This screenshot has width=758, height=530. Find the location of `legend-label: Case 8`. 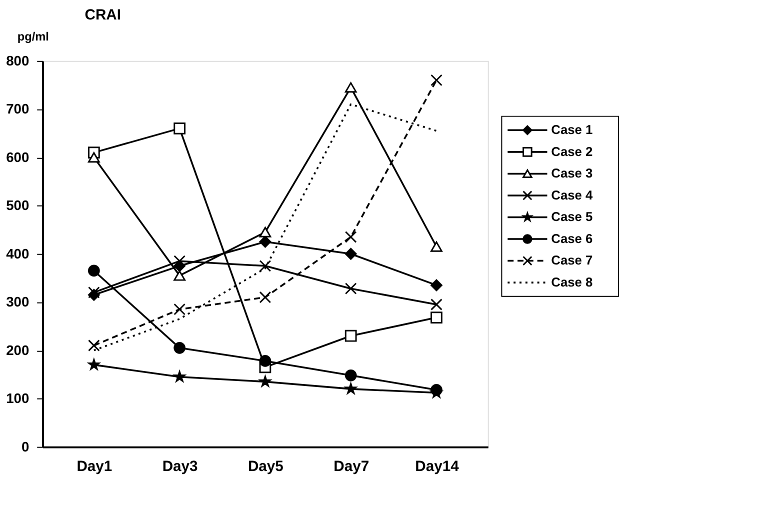

legend-label: Case 8 is located at coordinates (572, 282).